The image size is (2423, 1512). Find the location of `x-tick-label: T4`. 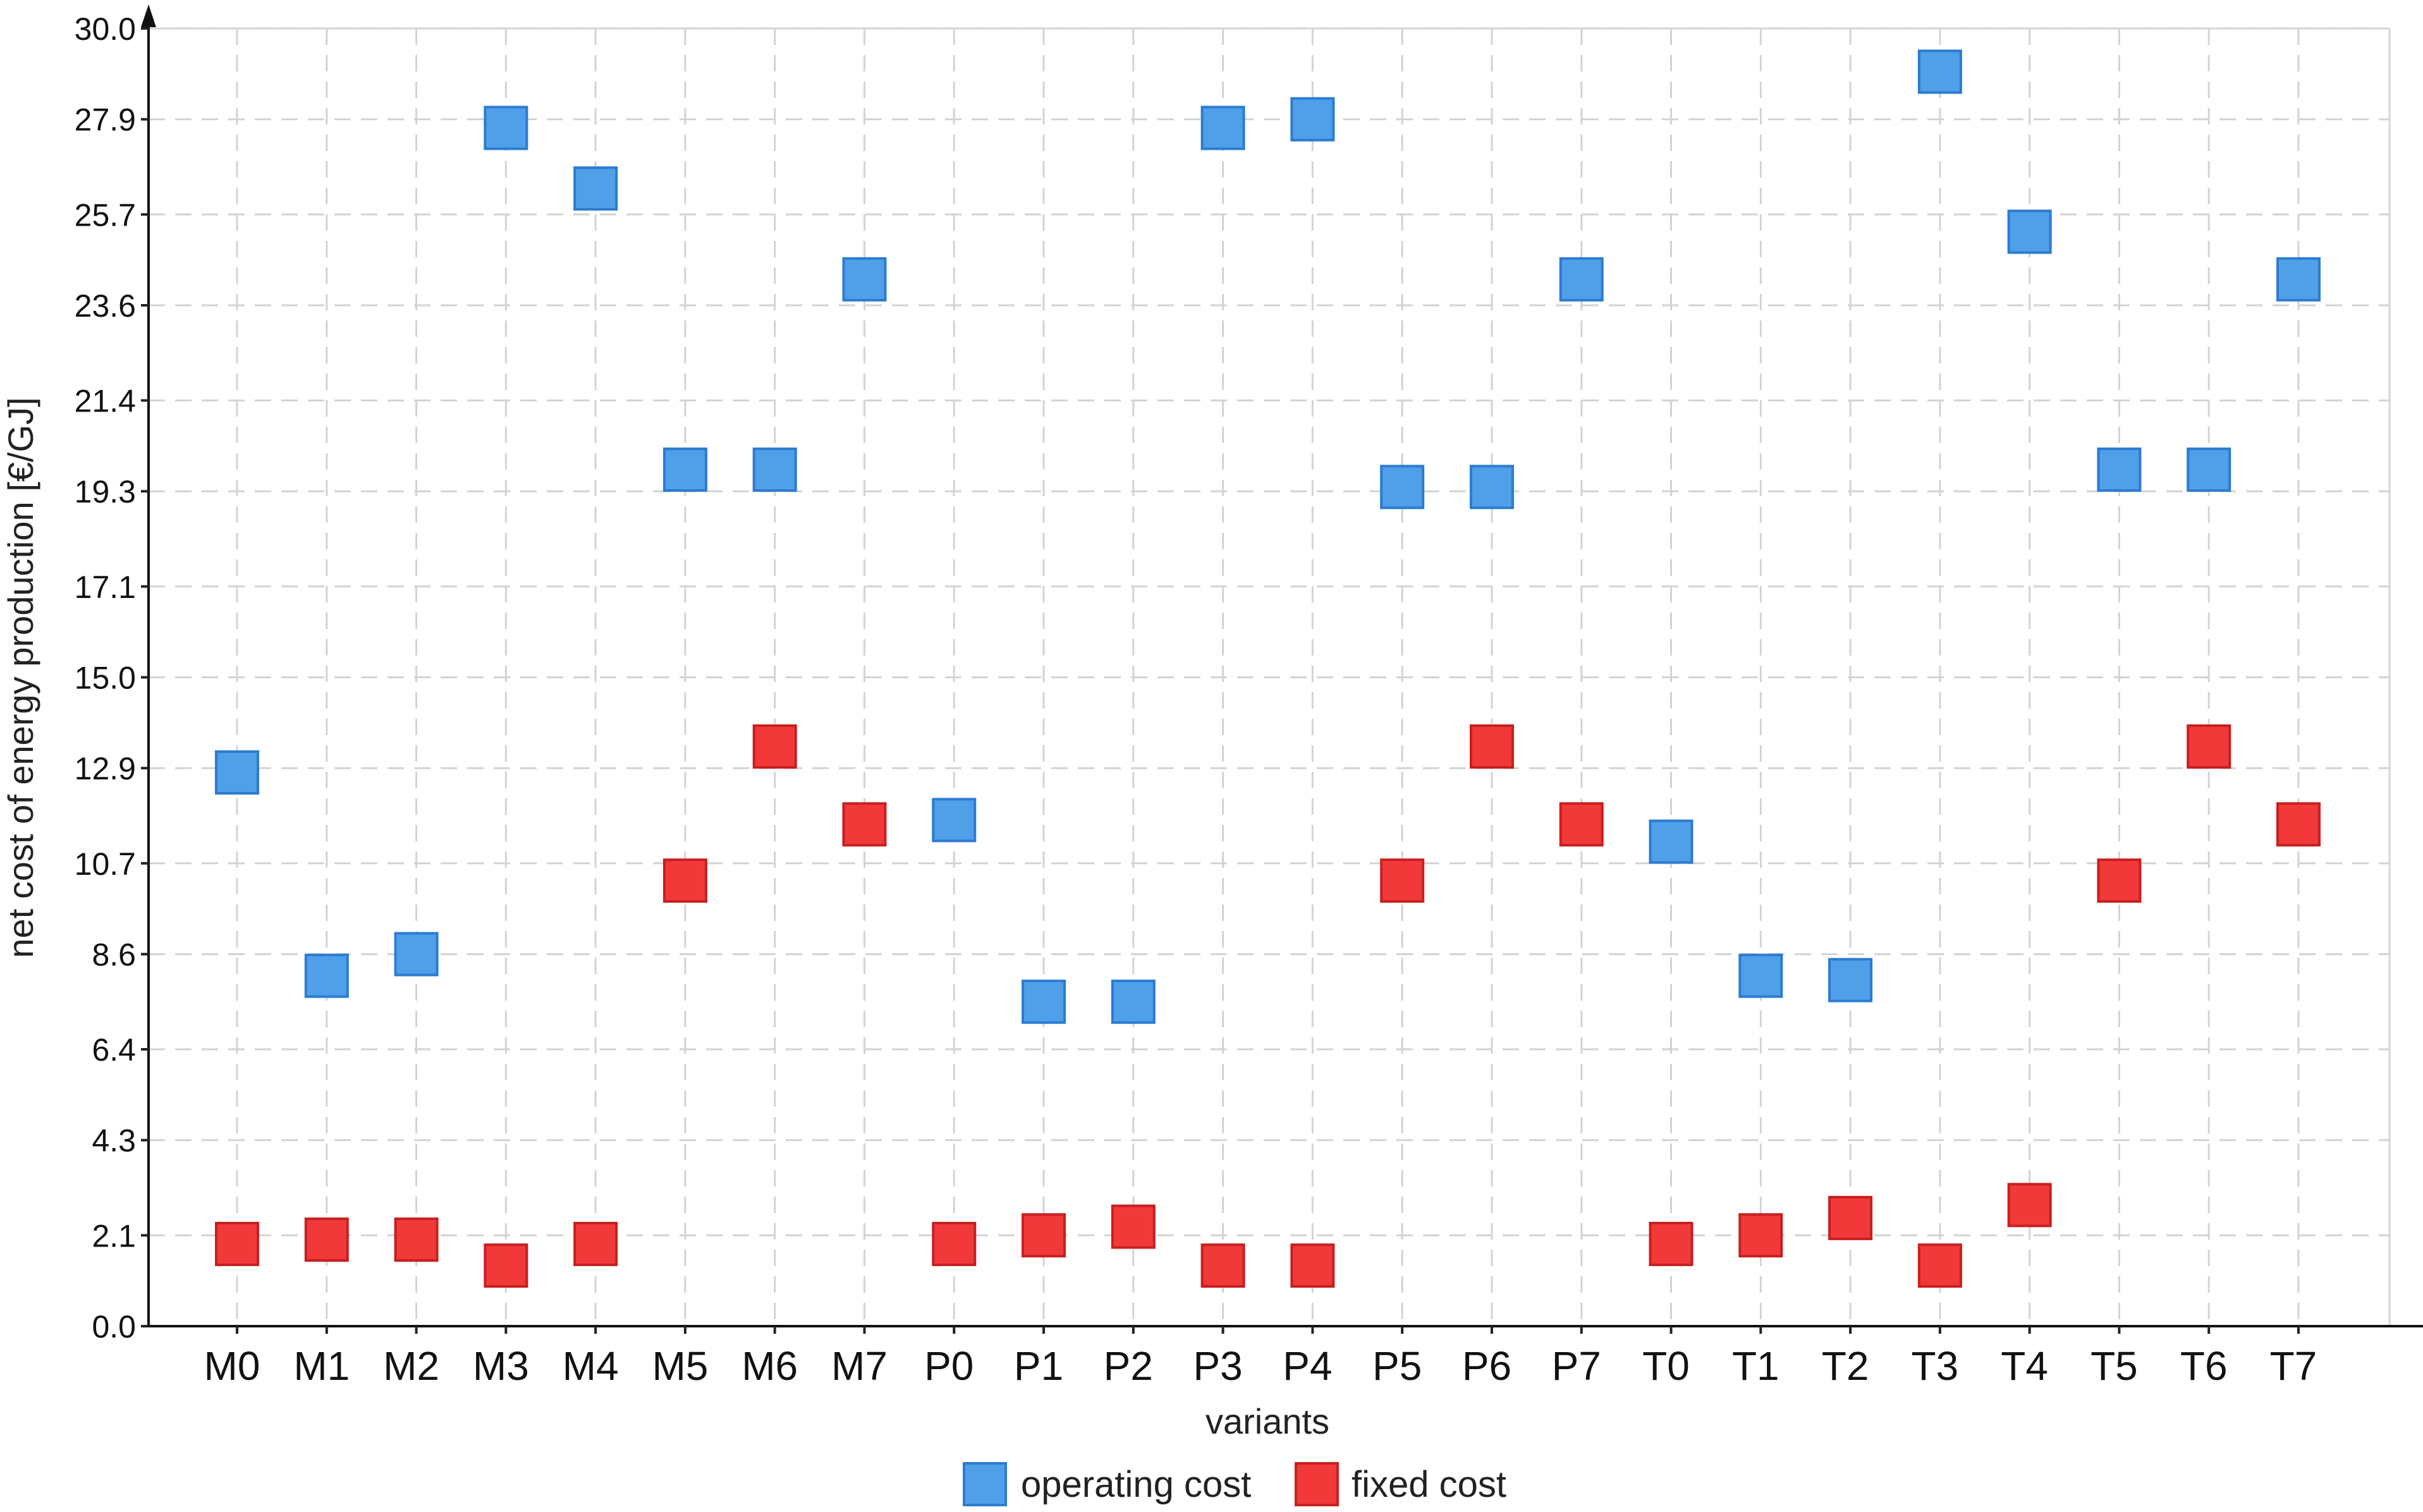

x-tick-label: T4 is located at coordinates (2024, 1366).